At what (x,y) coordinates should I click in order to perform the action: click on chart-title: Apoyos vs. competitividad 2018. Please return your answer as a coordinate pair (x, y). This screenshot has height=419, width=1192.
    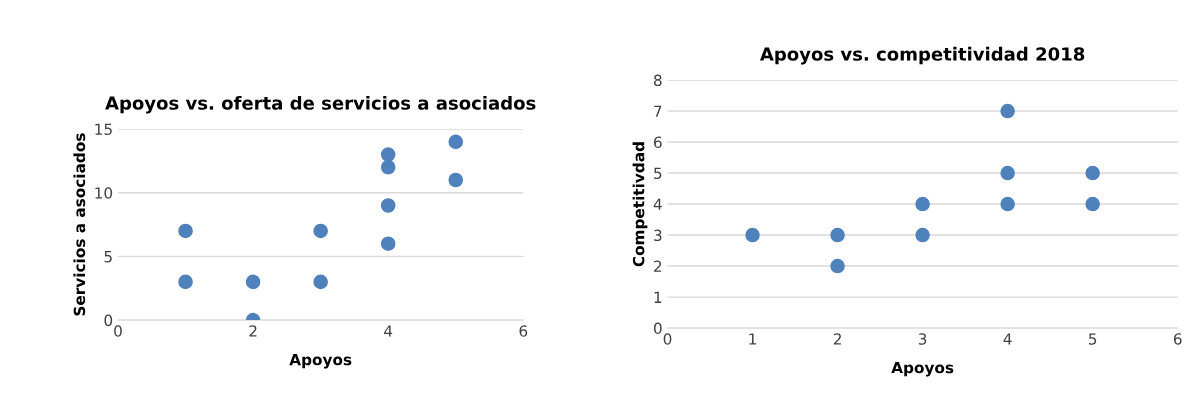
    Looking at the image, I should click on (922, 55).